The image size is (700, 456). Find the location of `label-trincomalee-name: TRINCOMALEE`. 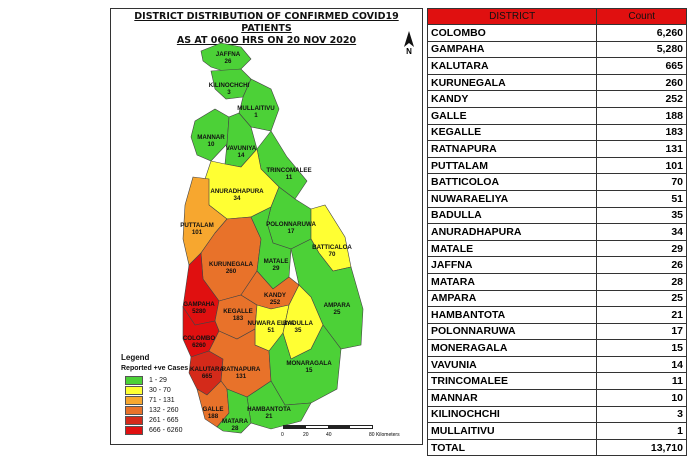

label-trincomalee-name: TRINCOMALEE is located at coordinates (288, 170).